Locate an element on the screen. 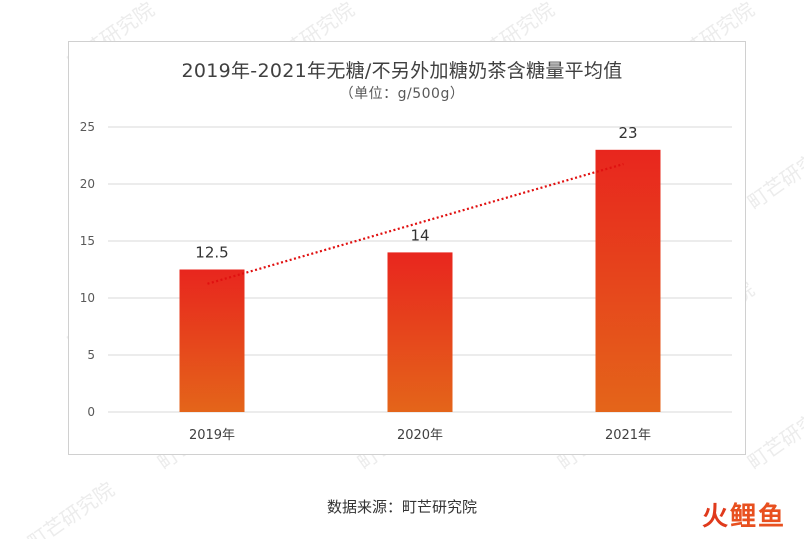 The height and width of the screenshot is (539, 804). brand-logo: 火鲤鱼 is located at coordinates (744, 514).